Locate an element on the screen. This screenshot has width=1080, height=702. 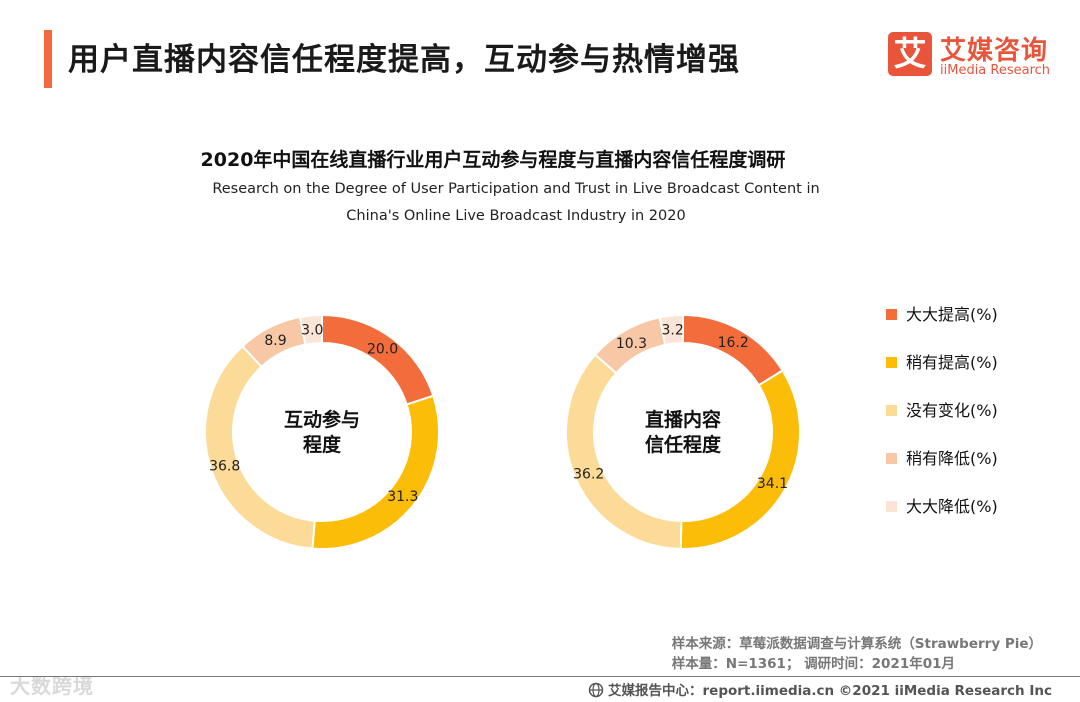
slice-value-label: 10.3 is located at coordinates (631, 344).